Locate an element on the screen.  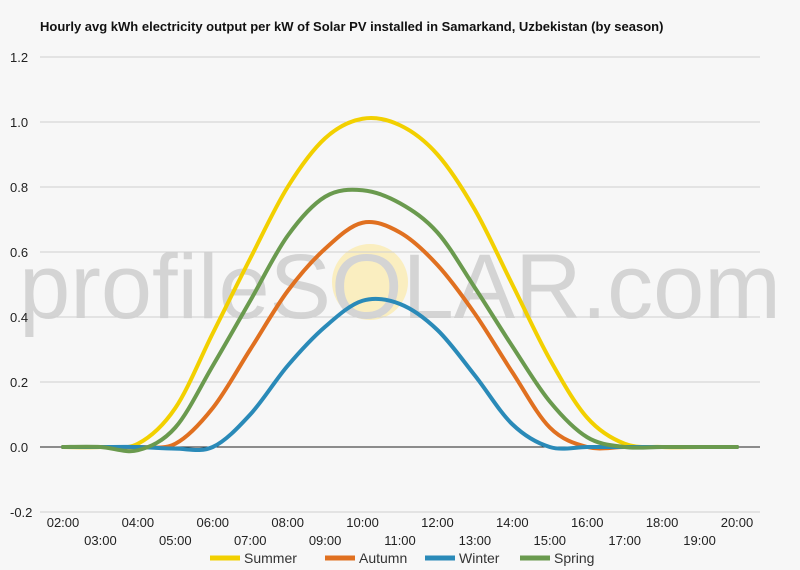
x-tick-label: 11:00 is located at coordinates (400, 540).